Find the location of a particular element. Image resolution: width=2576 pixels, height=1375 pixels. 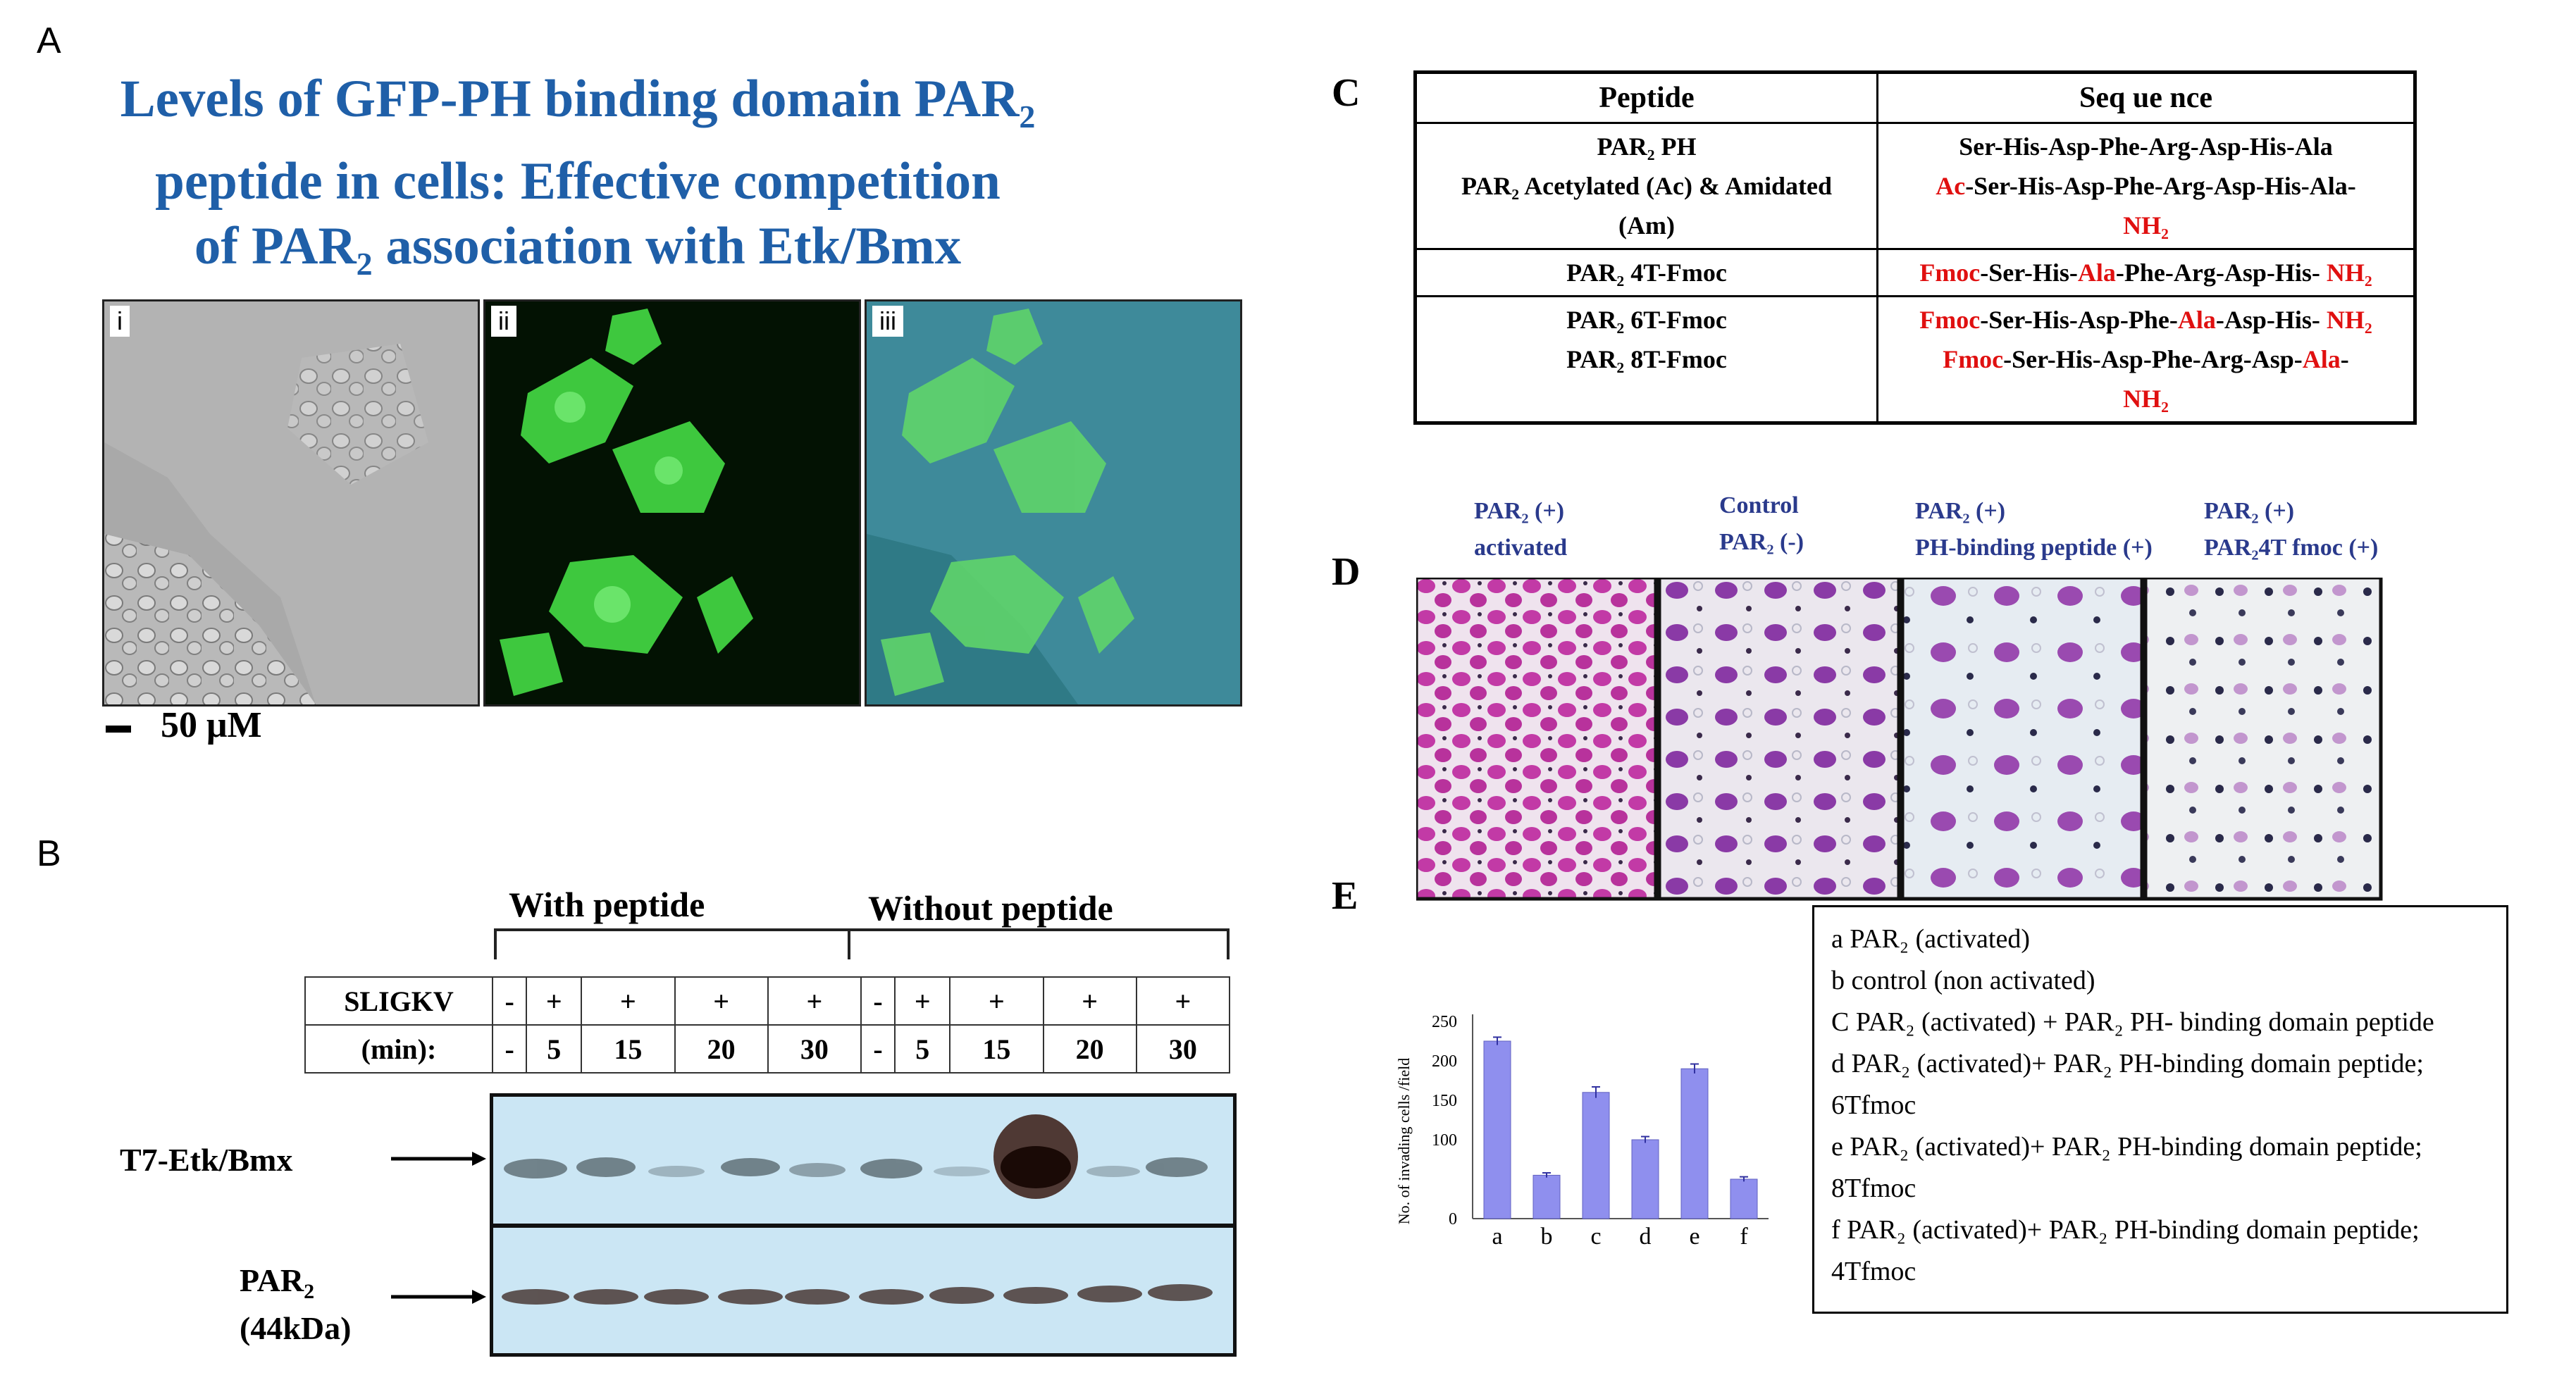

bar-b is located at coordinates (1546, 1196).